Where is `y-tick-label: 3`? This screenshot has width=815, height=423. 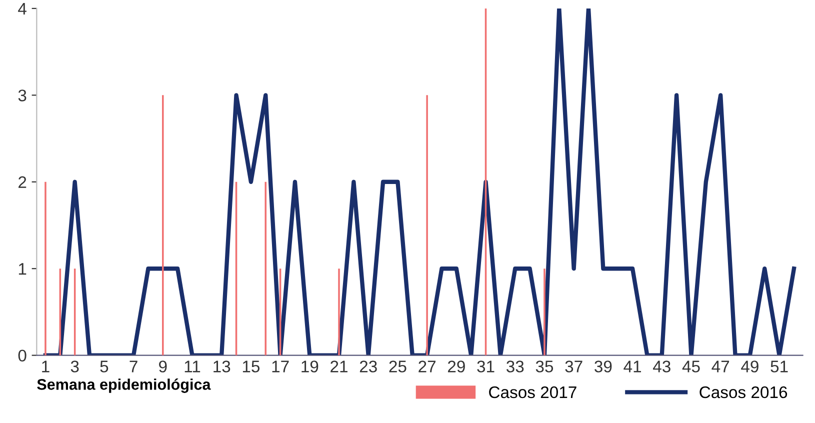
y-tick-label: 3 is located at coordinates (22, 96).